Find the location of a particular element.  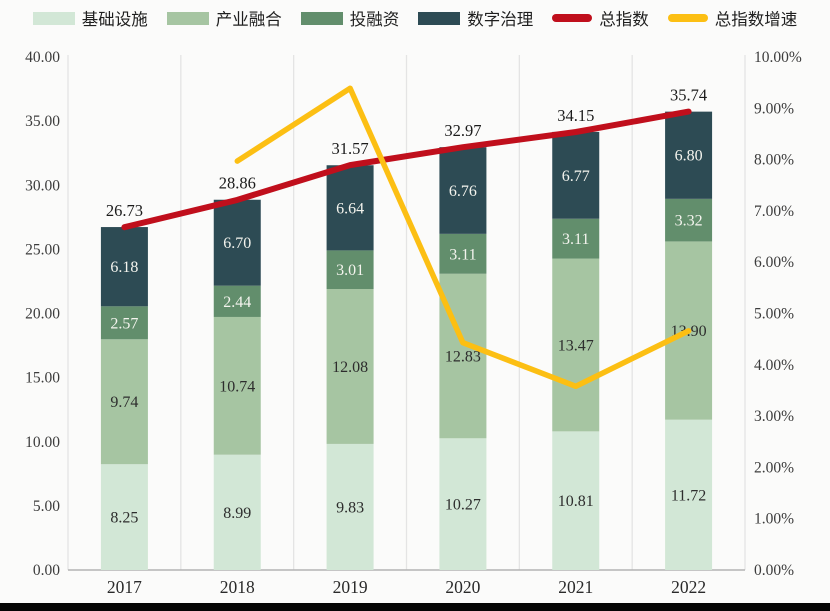

bar-segment-label: 10.27 is located at coordinates (463, 505).